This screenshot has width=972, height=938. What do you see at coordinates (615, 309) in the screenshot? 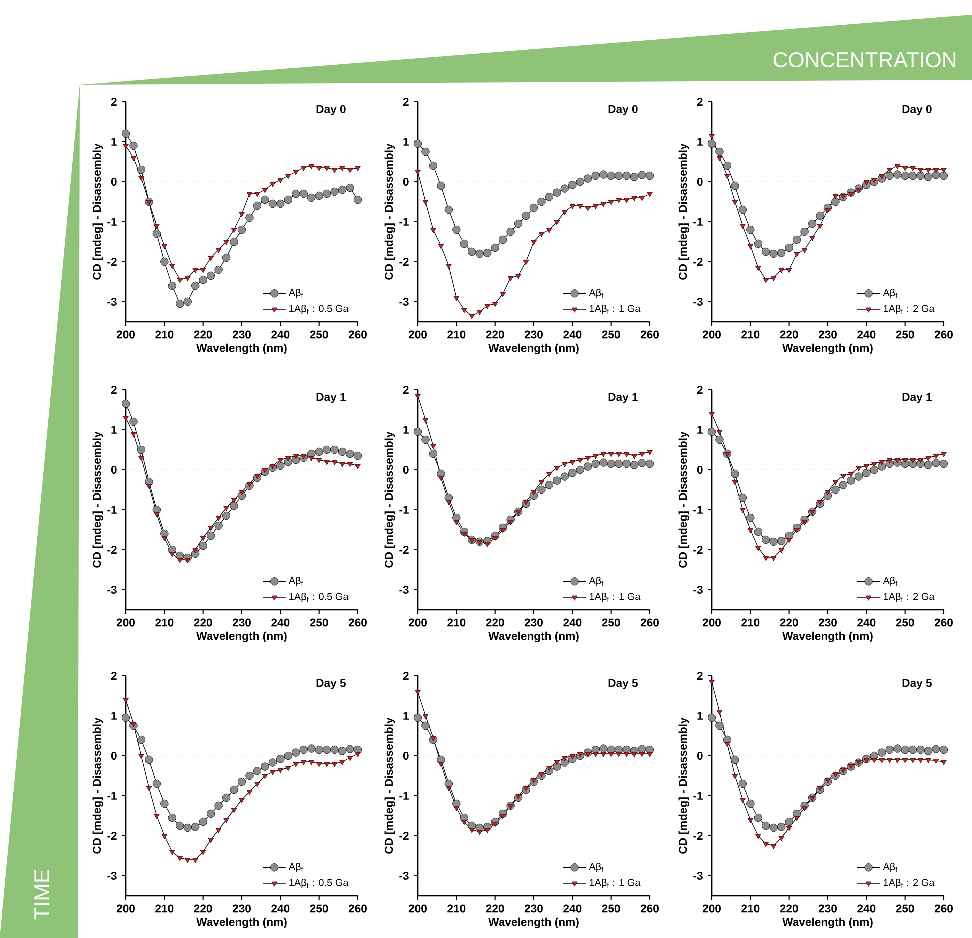
I see `legend-label: 1Aβ$_{f}$ : 1 Ga` at bounding box center [615, 309].